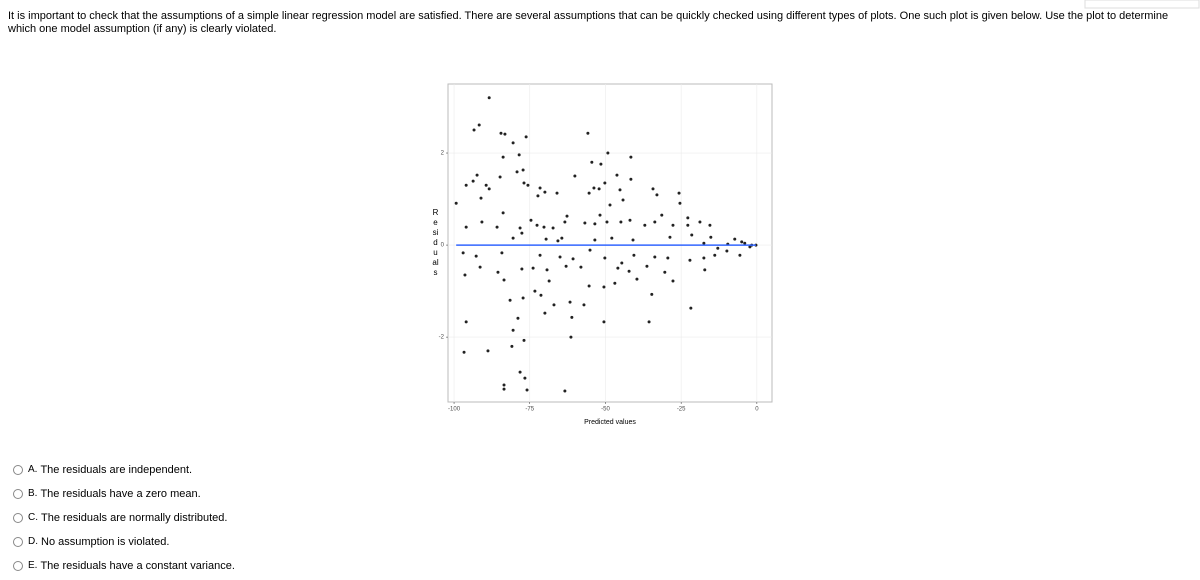 The height and width of the screenshot is (580, 1200). Describe the element at coordinates (443, 154) in the screenshot. I see `y-tick-label: 2` at that location.